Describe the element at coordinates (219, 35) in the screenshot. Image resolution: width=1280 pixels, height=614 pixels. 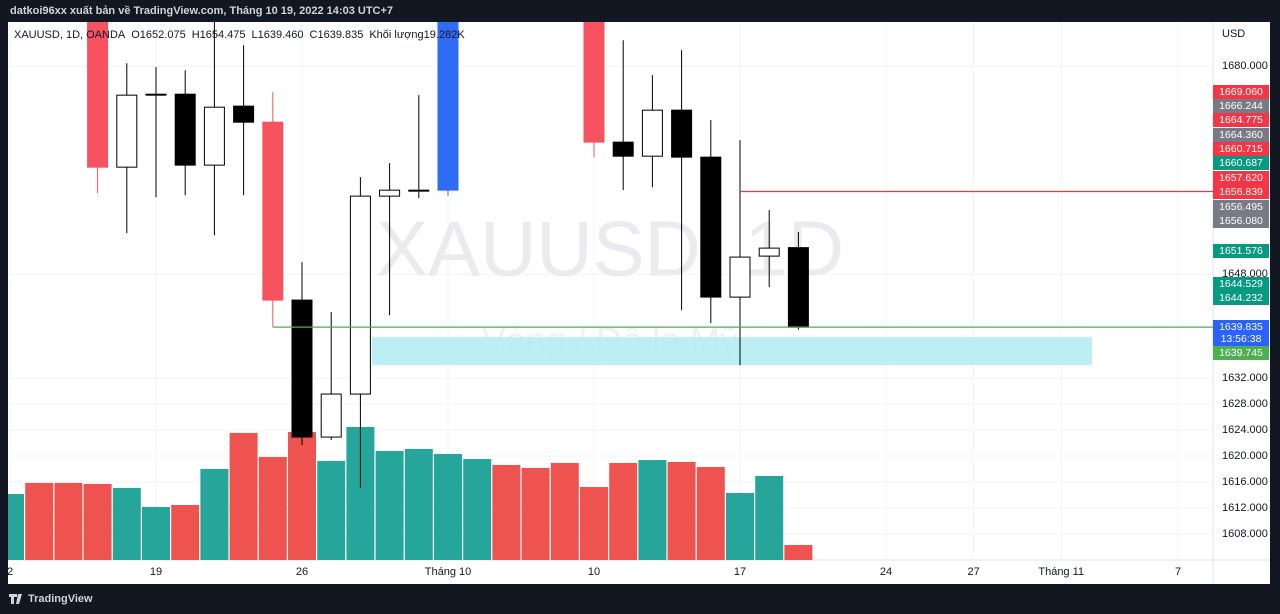
I see `header-item: H1654.475` at that location.